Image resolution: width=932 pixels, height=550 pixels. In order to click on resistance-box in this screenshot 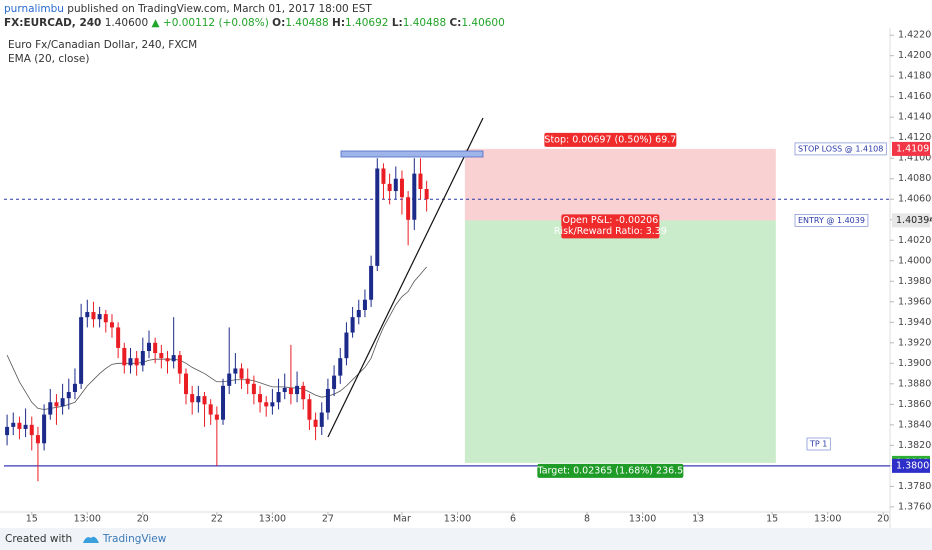, I will do `click(412, 154)`.